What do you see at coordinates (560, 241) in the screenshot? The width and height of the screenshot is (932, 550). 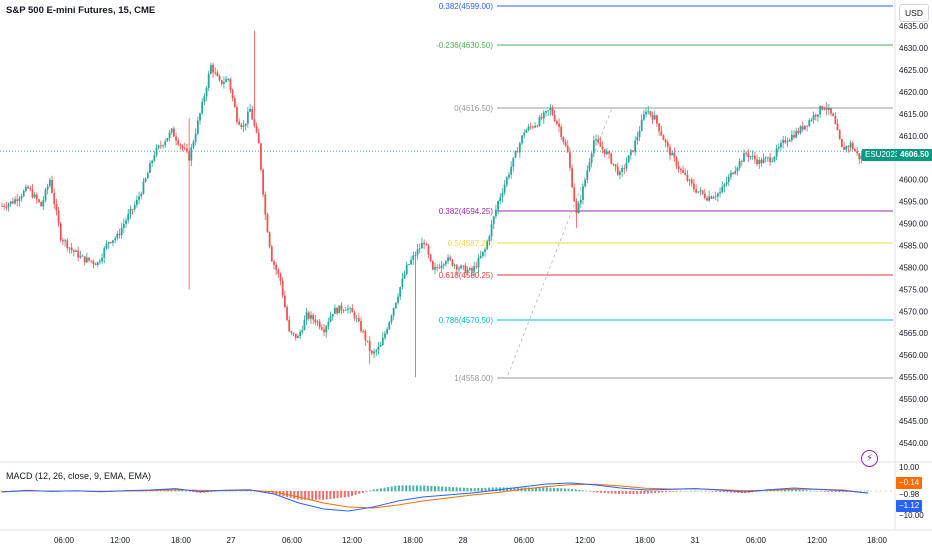 I see `fib-trend-line` at bounding box center [560, 241].